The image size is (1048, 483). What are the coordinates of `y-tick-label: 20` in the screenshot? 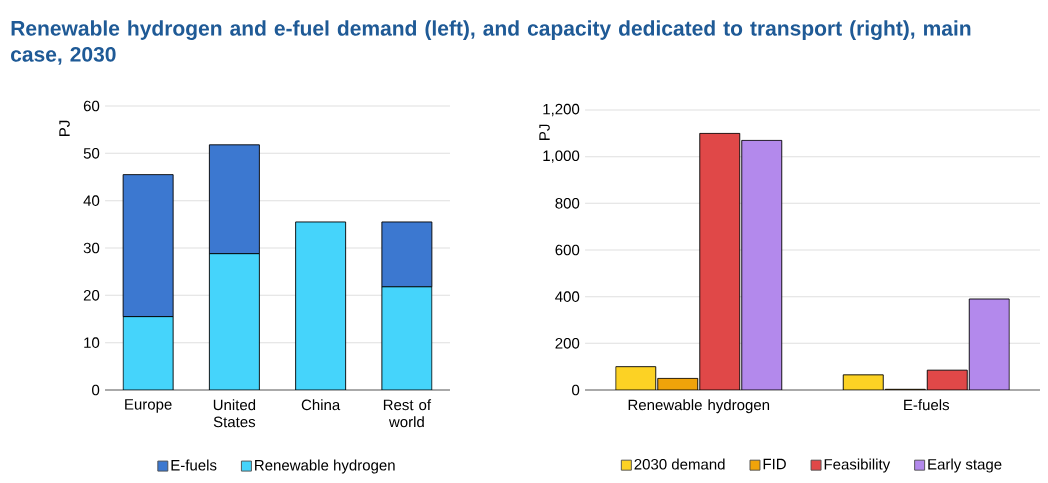 It's located at (91, 295).